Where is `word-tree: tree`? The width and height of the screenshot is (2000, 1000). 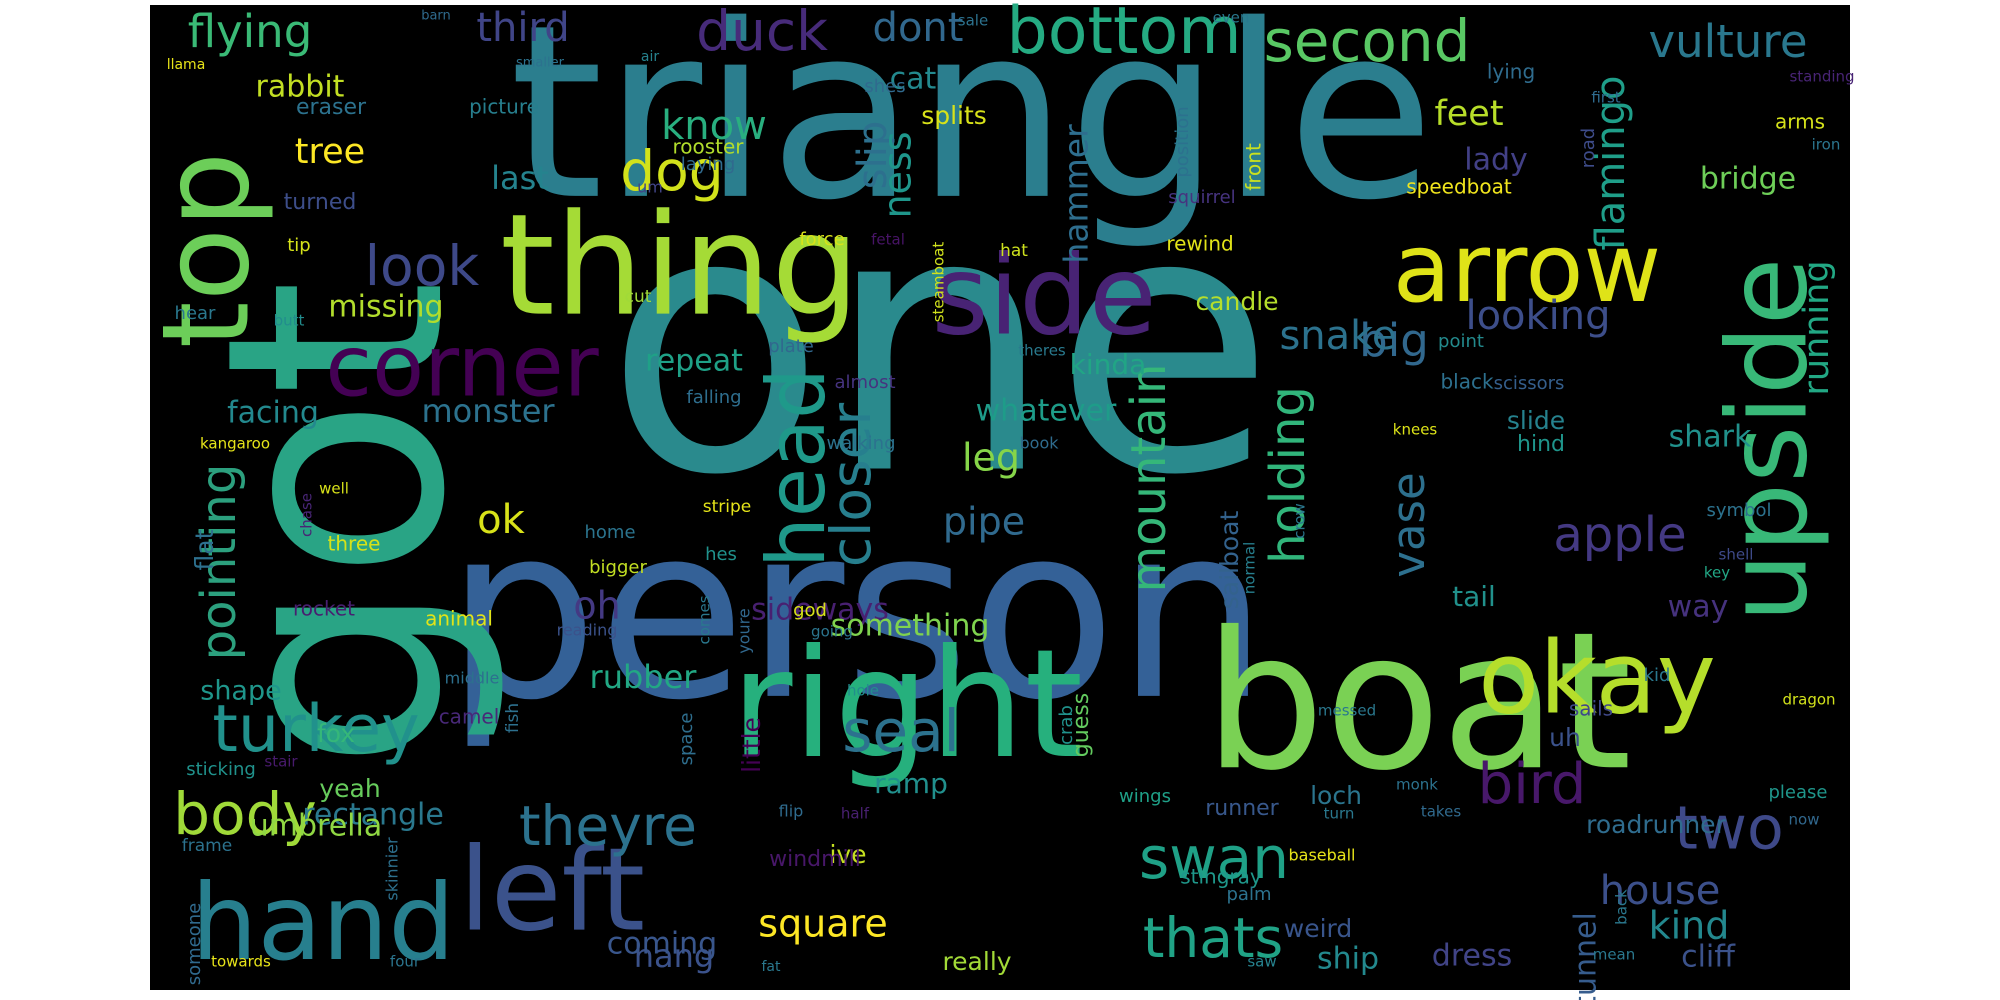
word-tree: tree is located at coordinates (330, 152).